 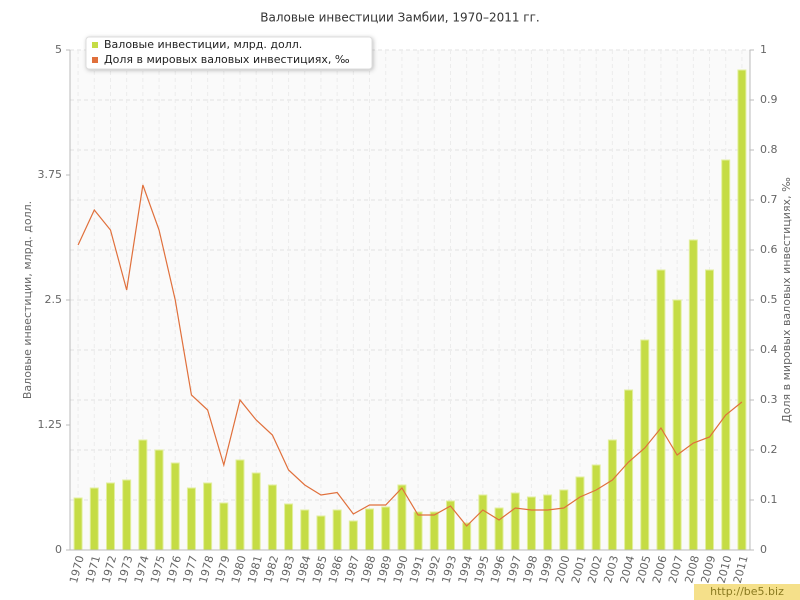 I want to click on y-tick-label: 5, so click(x=58, y=49).